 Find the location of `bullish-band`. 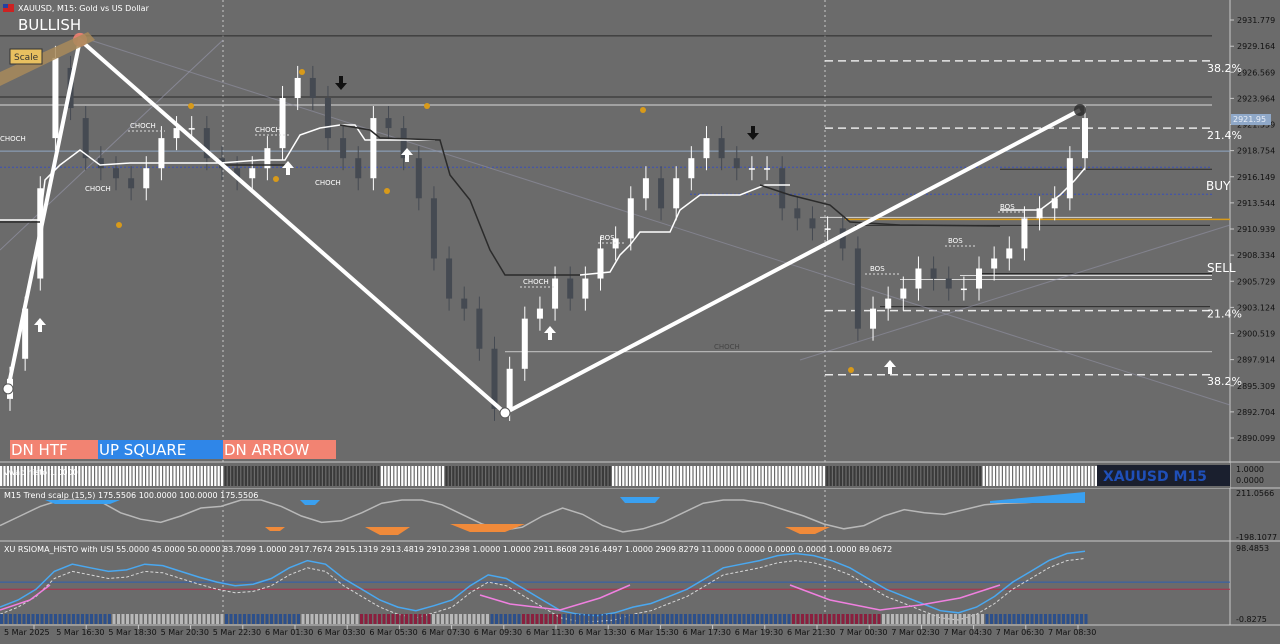

bullish-band is located at coordinates (47, 59).